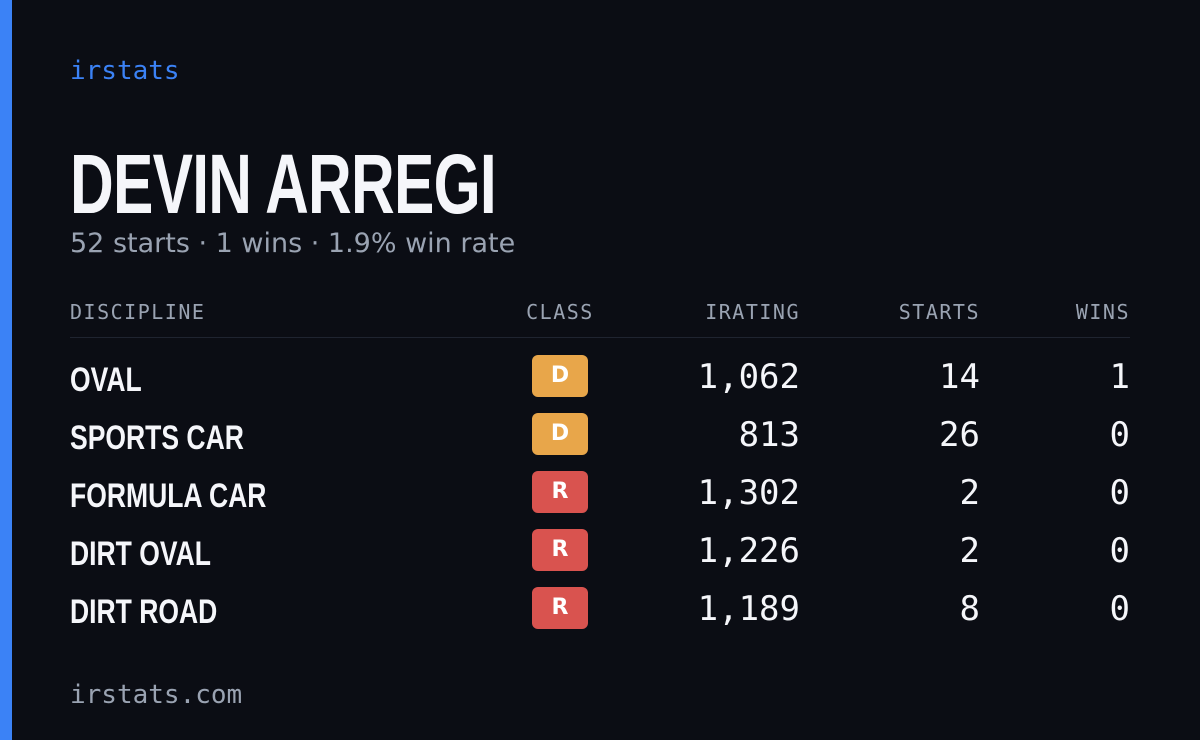 The width and height of the screenshot is (1200, 740). I want to click on starts: 26, so click(959, 435).